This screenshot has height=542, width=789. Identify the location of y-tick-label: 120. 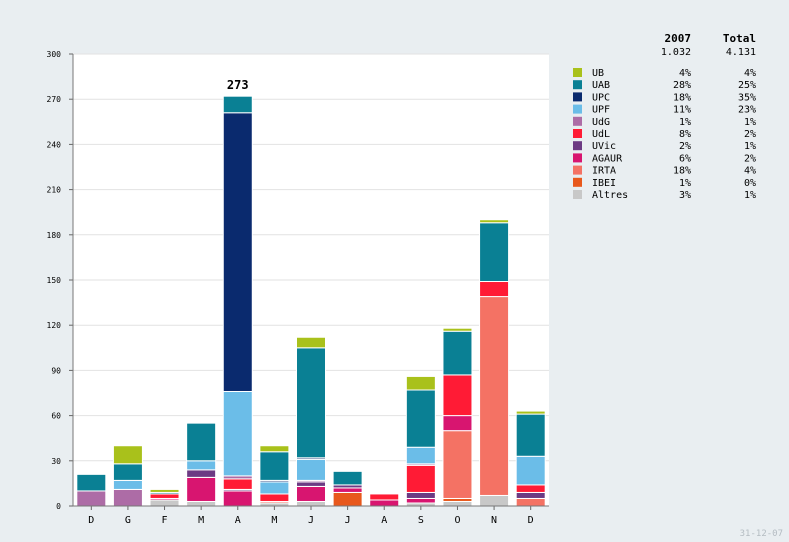
(54, 325).